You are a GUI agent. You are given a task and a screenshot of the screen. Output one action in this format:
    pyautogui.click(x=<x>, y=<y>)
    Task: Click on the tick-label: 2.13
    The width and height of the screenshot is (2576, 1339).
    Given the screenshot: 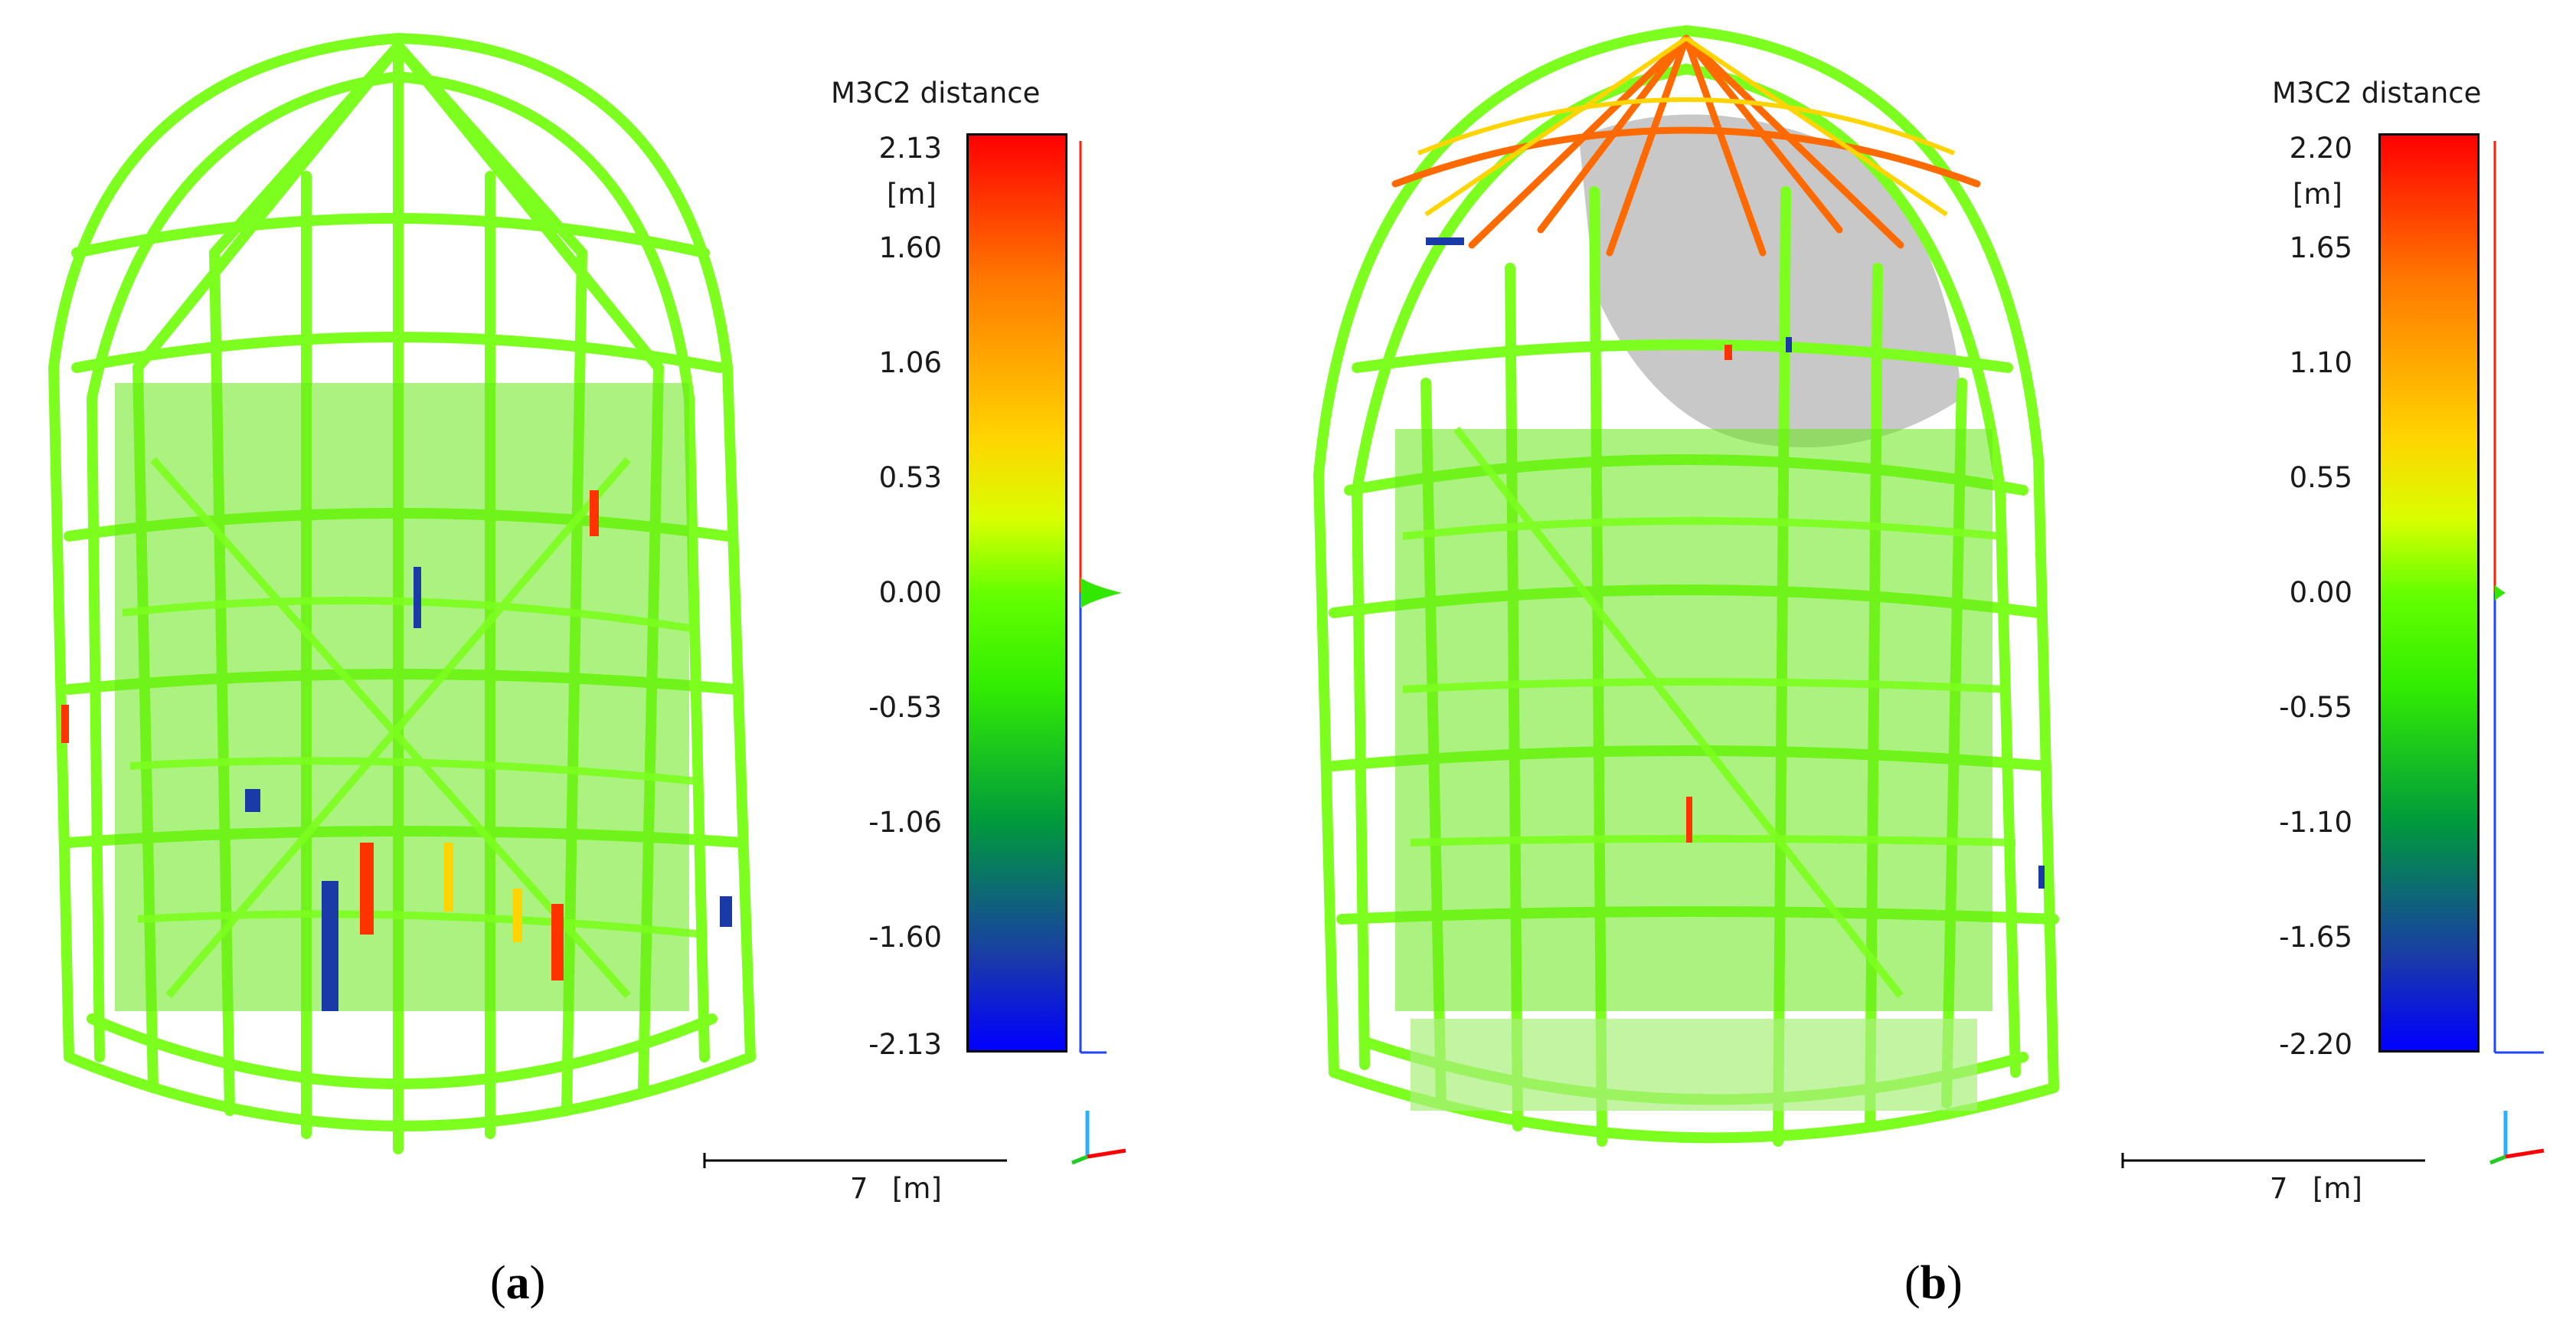 What is the action you would take?
    pyautogui.click(x=910, y=148)
    